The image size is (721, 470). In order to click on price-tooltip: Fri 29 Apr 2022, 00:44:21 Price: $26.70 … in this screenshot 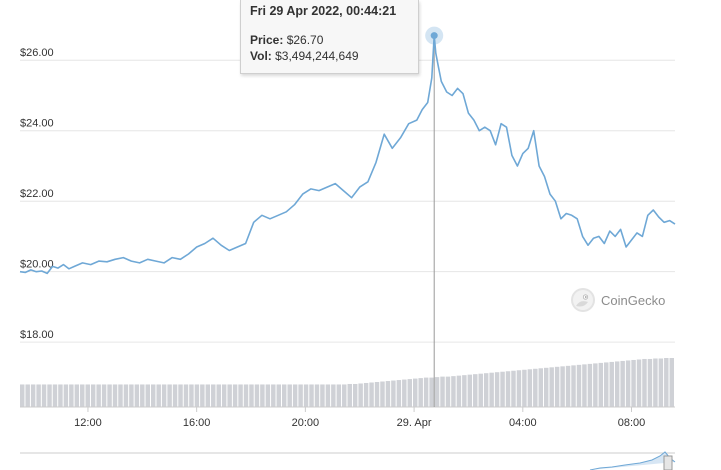, I will do `click(329, 37)`.